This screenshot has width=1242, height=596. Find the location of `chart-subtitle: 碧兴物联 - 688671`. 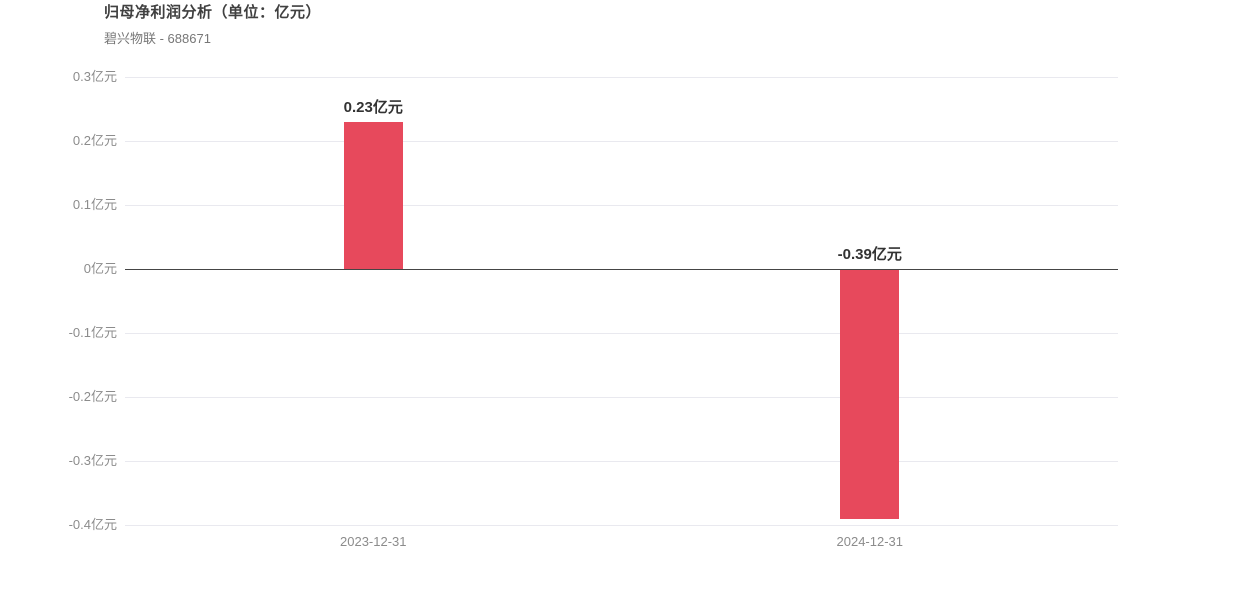

chart-subtitle: 碧兴物联 - 688671 is located at coordinates (157, 38).